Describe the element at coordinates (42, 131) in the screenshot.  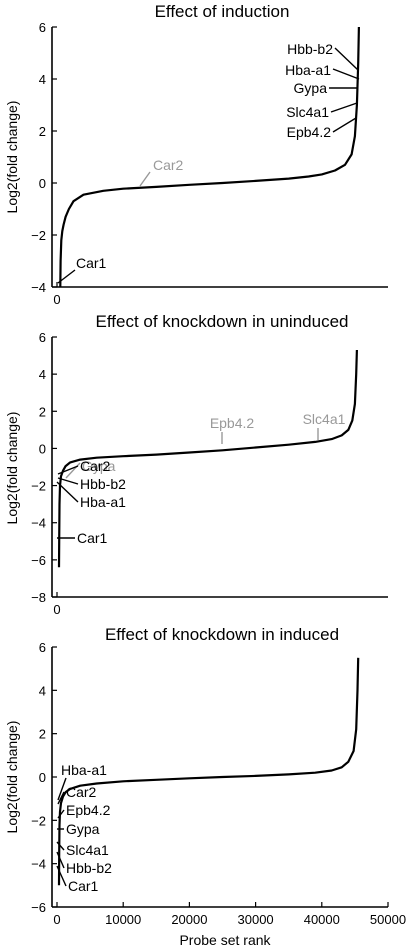
I see `panel-1-y-tick-label: 2` at that location.